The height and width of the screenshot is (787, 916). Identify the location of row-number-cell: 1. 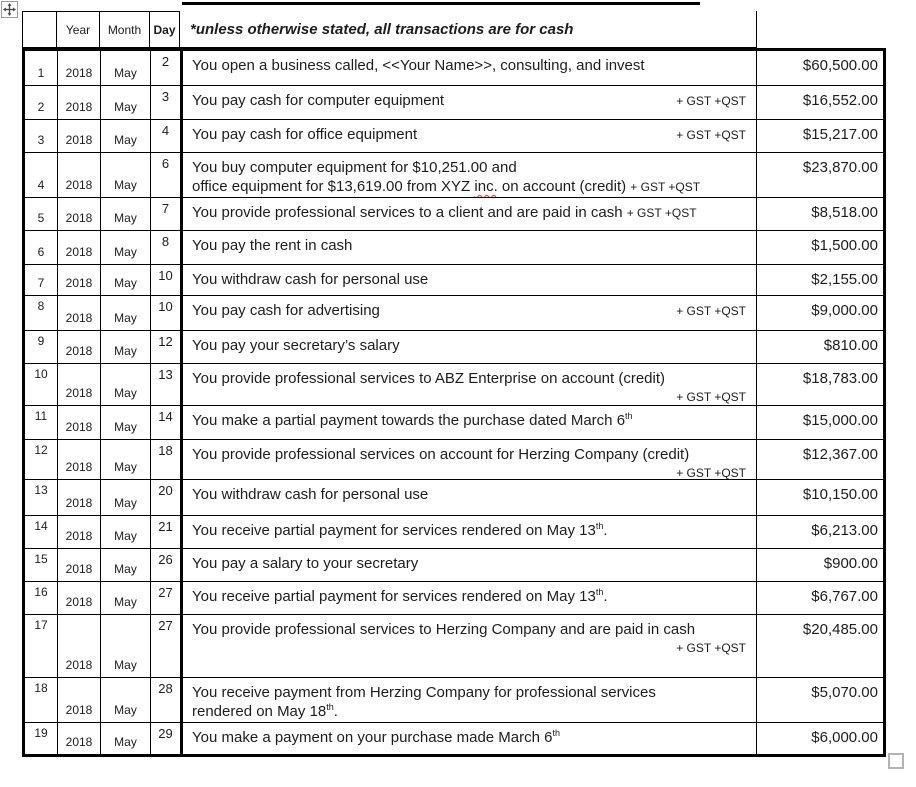
(41, 68).